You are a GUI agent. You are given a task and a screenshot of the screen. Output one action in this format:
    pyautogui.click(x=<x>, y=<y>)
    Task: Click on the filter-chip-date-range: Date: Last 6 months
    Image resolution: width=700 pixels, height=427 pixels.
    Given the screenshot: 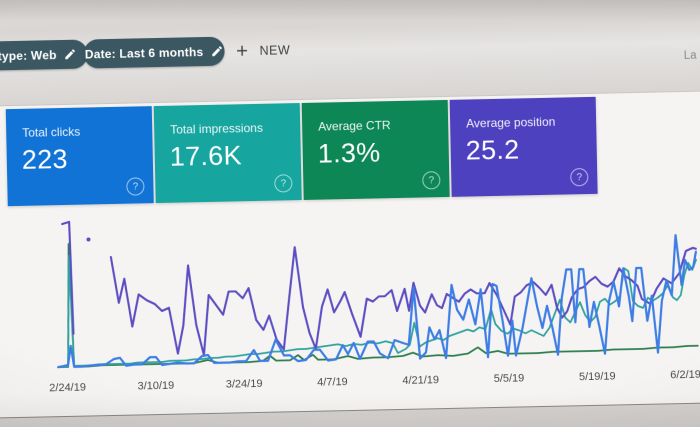 What is the action you would take?
    pyautogui.click(x=154, y=52)
    